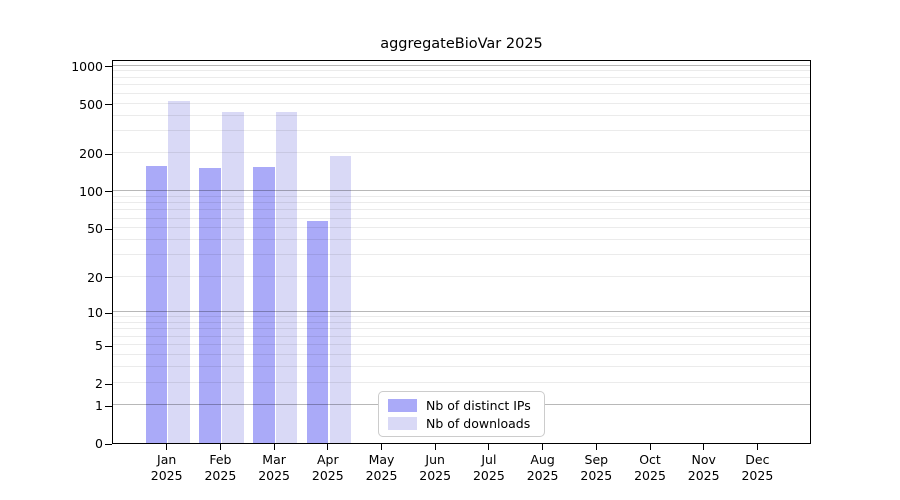  I want to click on x-tick-label-may: May 2025, so click(381, 467).